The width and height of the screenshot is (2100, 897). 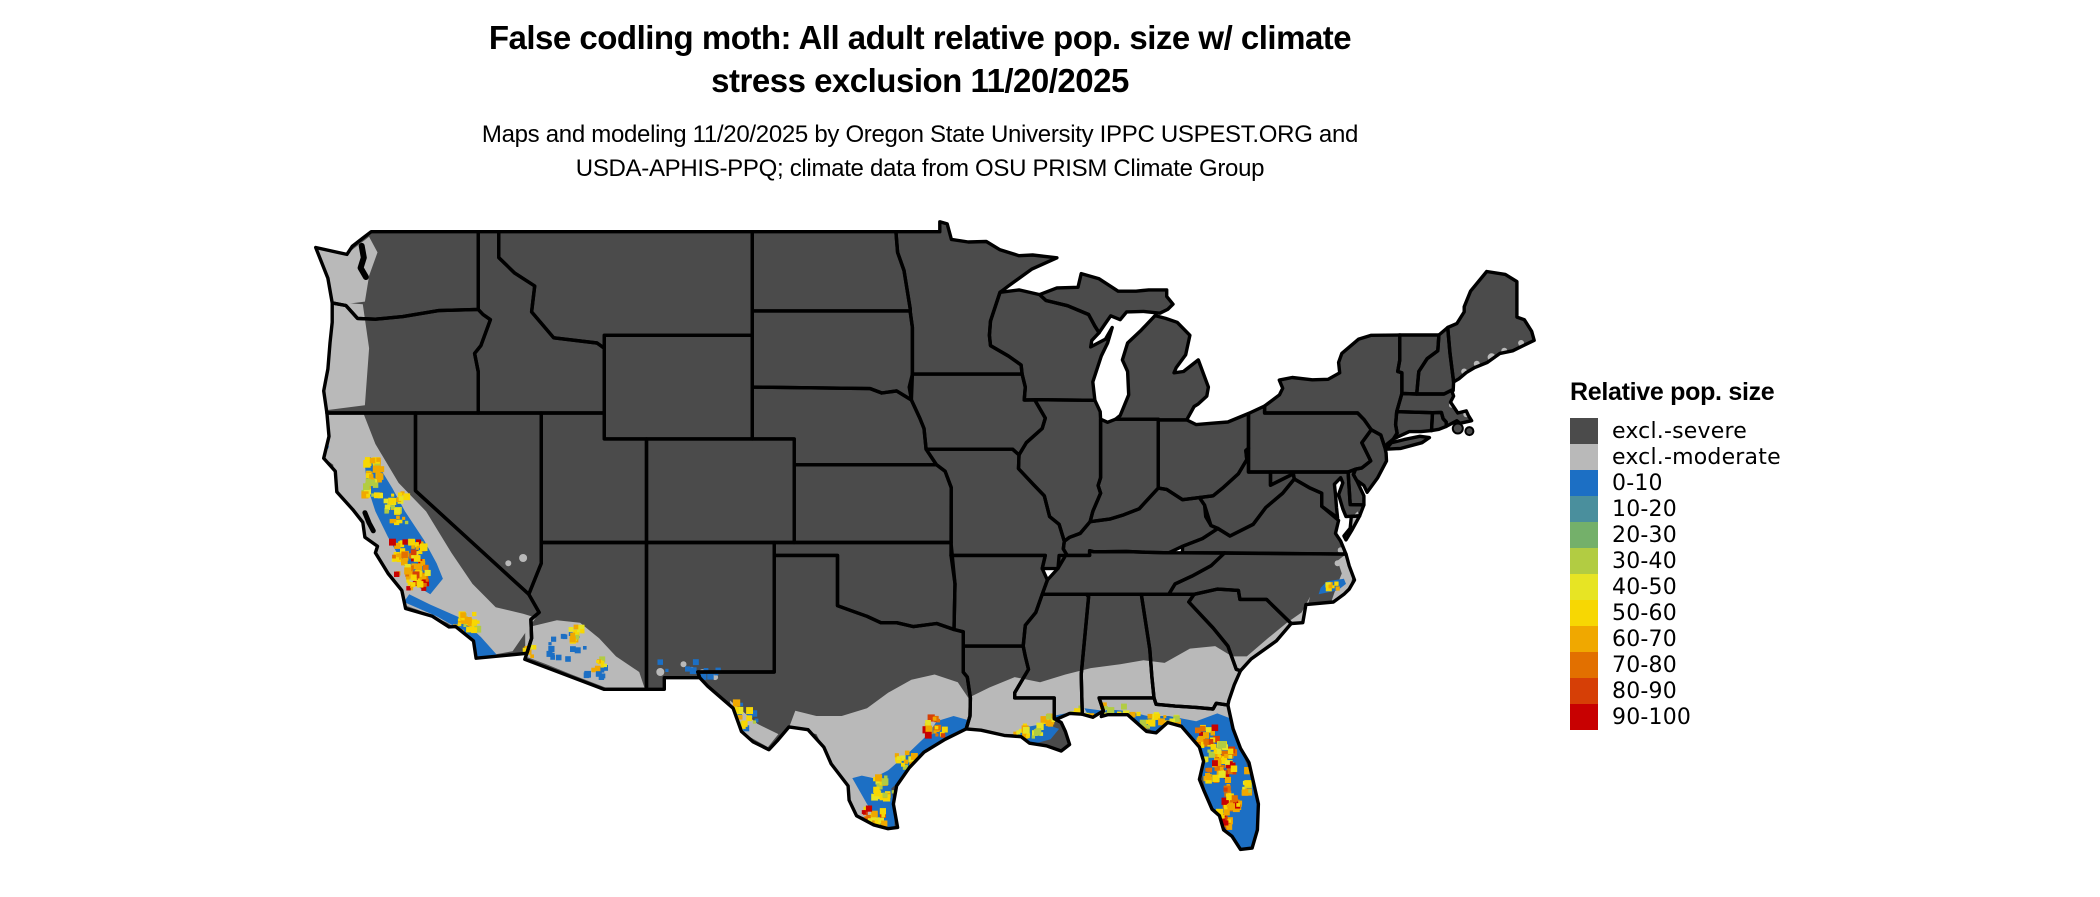 What do you see at coordinates (1140, 522) in the screenshot?
I see `state-ky` at bounding box center [1140, 522].